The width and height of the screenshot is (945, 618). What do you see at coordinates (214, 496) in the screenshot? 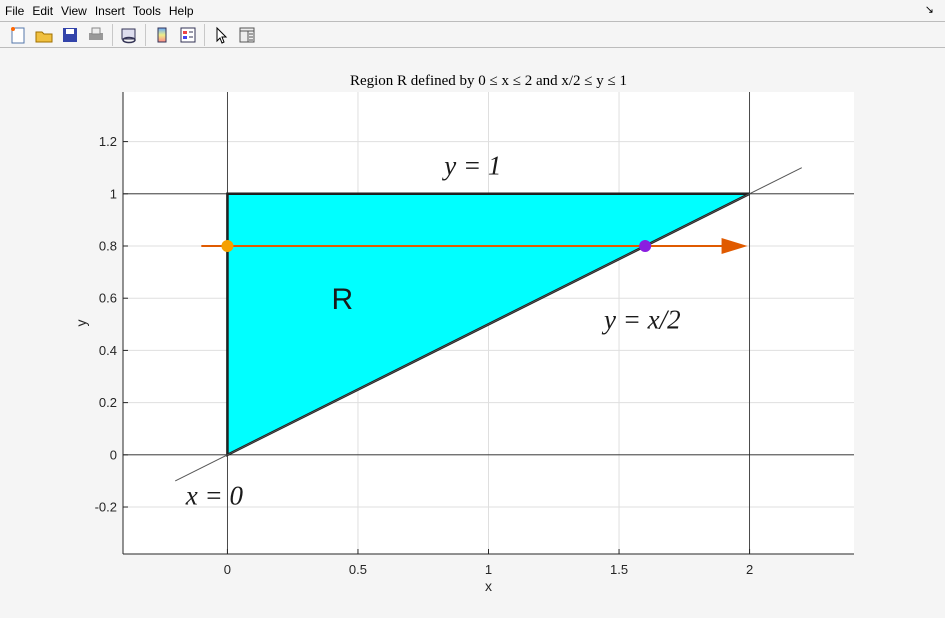
I see `annotation-x-equals-0: x = 0` at bounding box center [214, 496].